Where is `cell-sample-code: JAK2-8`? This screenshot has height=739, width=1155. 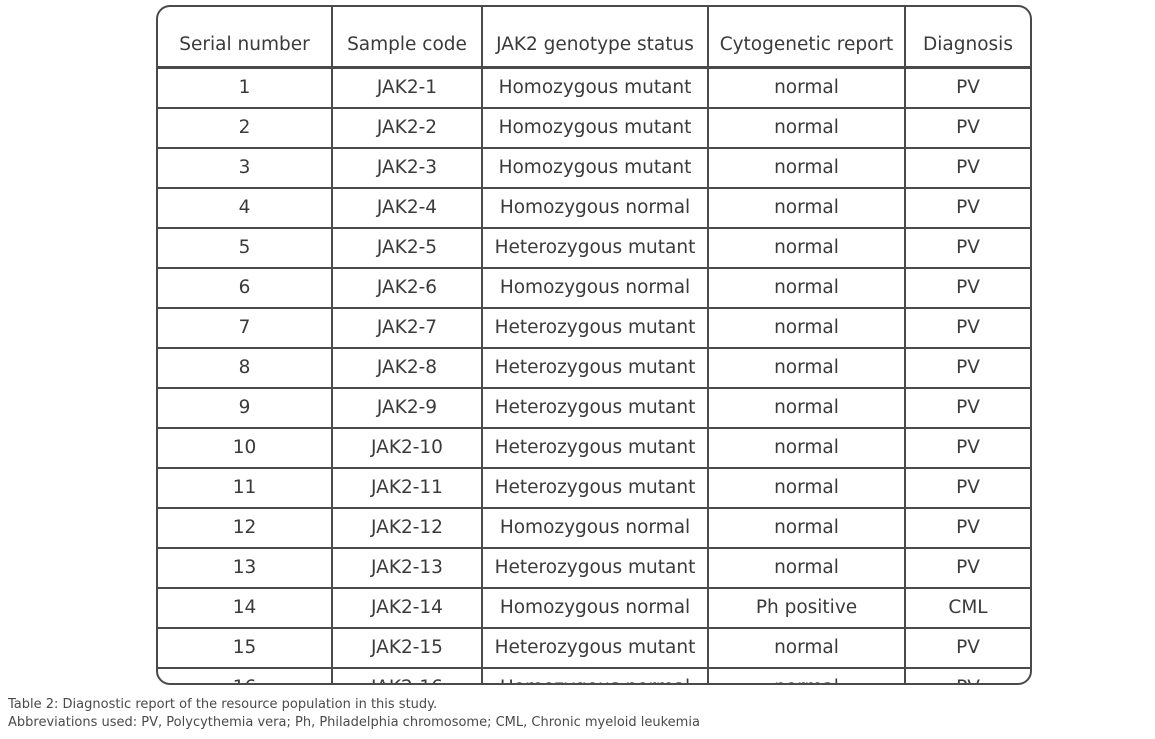
cell-sample-code: JAK2-8 is located at coordinates (406, 367).